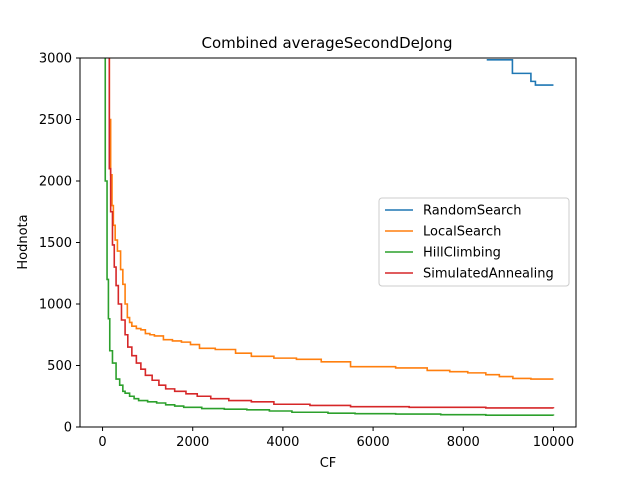 Image resolution: width=640 pixels, height=480 pixels. Describe the element at coordinates (520, 72) in the screenshot. I see `series-line-random-search` at that location.